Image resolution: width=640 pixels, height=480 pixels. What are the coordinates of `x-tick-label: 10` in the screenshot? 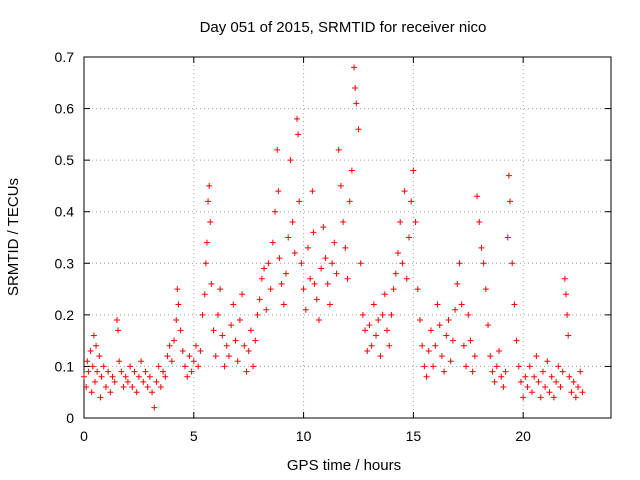 It's located at (304, 436).